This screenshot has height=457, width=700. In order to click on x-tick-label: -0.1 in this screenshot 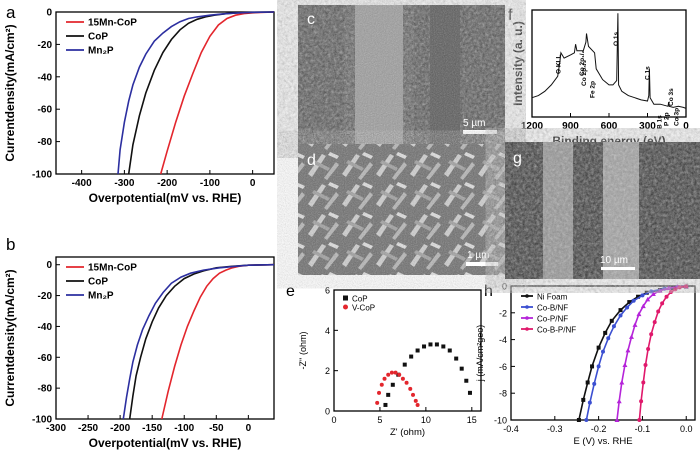, I will do `click(643, 429)`.